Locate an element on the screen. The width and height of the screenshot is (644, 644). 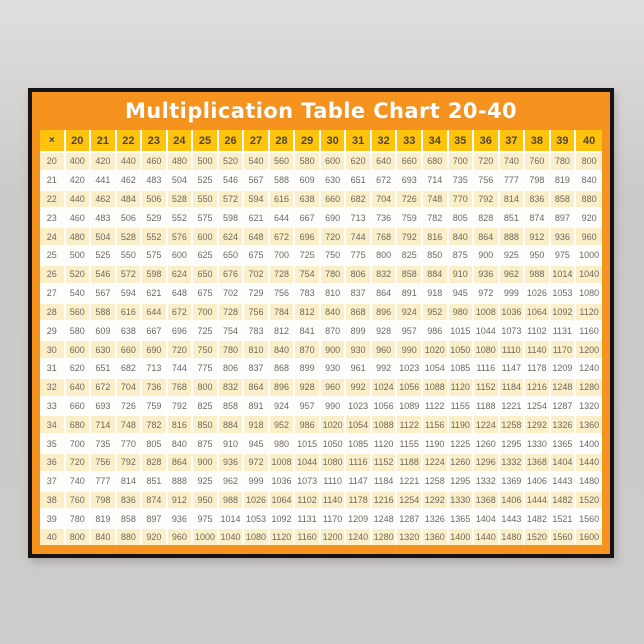
product-cell-29x28: 812 is located at coordinates (282, 332).